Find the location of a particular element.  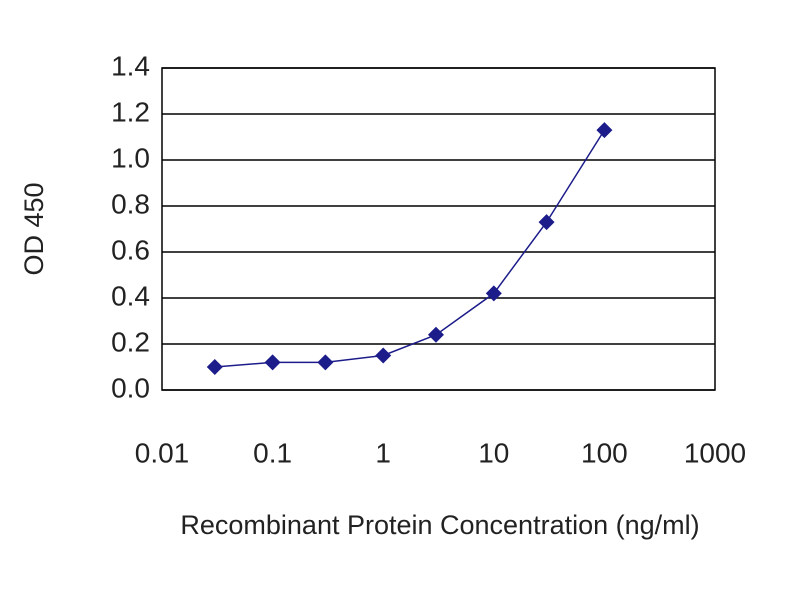

y-tick-label: 1.2 is located at coordinates (130, 111).